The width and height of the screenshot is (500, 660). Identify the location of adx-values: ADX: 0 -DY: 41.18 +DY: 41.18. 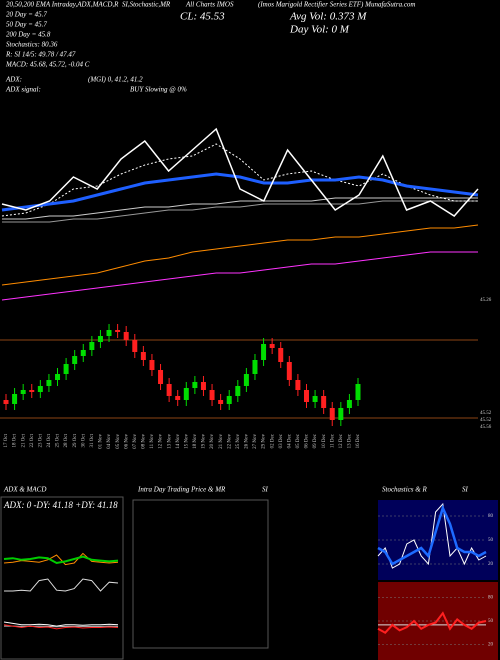
(60, 505).